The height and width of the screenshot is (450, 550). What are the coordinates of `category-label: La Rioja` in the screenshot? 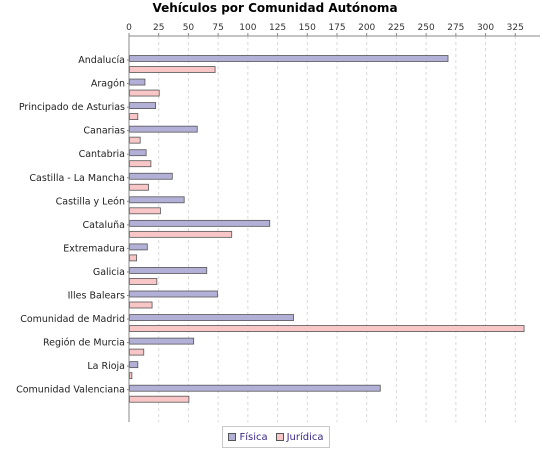 It's located at (106, 366).